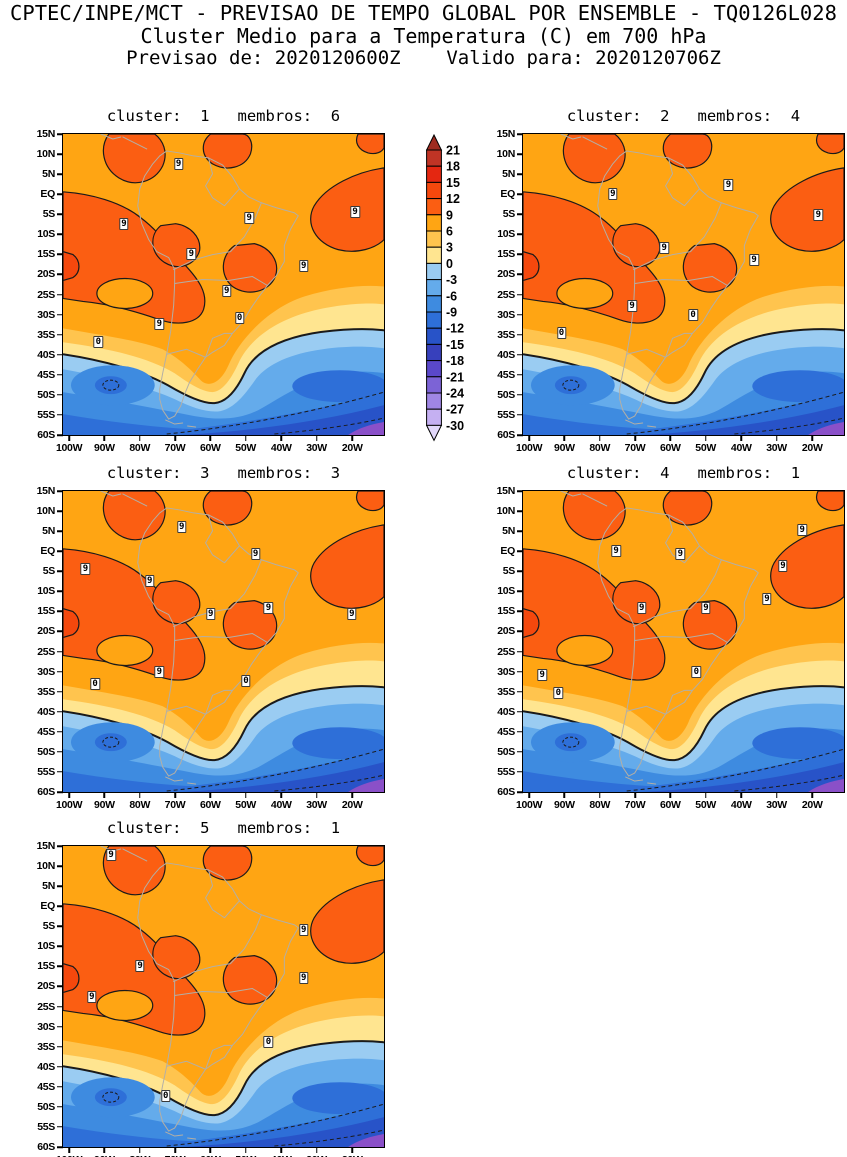 The height and width of the screenshot is (1157, 847). Describe the element at coordinates (455, 345) in the screenshot. I see `colorbar-tick-label: -15` at that location.